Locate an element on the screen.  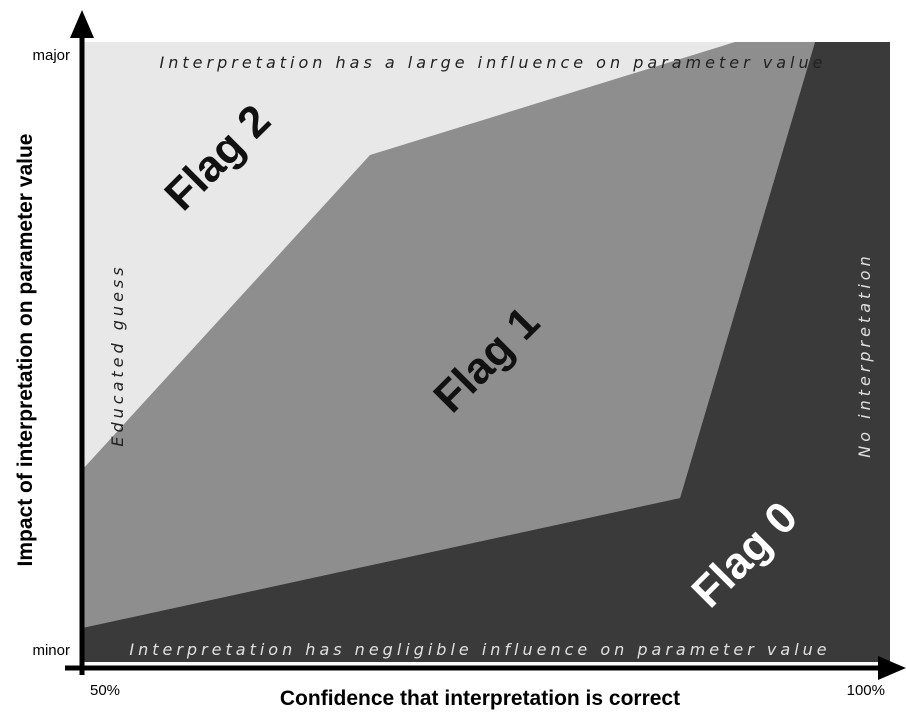
y-min-label: minor is located at coordinates (51, 650).